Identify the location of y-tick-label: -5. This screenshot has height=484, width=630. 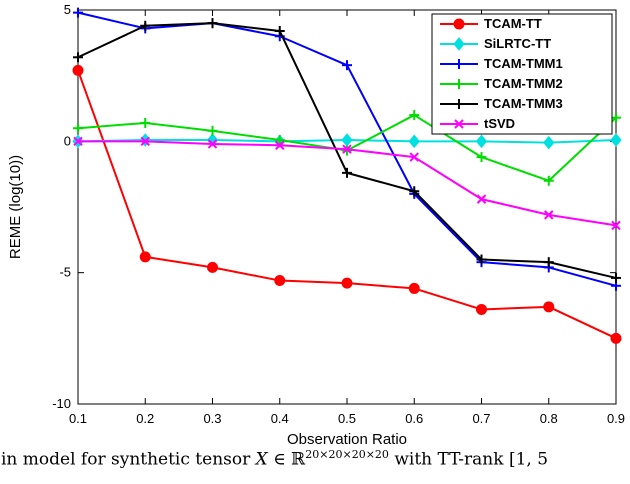
(65, 272).